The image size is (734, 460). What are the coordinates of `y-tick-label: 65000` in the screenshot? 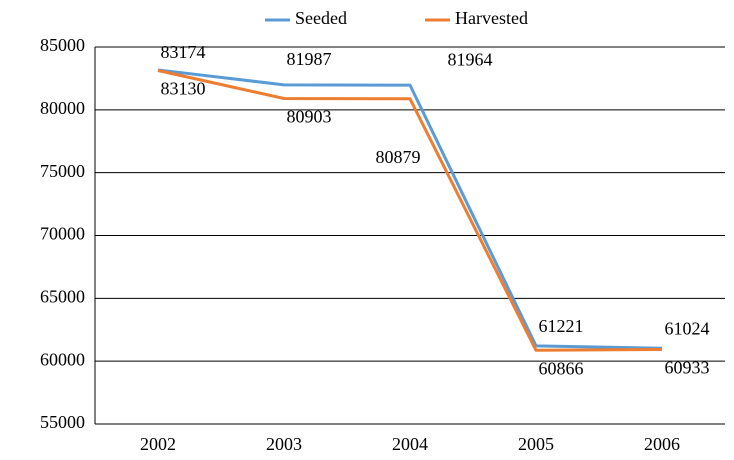 It's located at (62, 296).